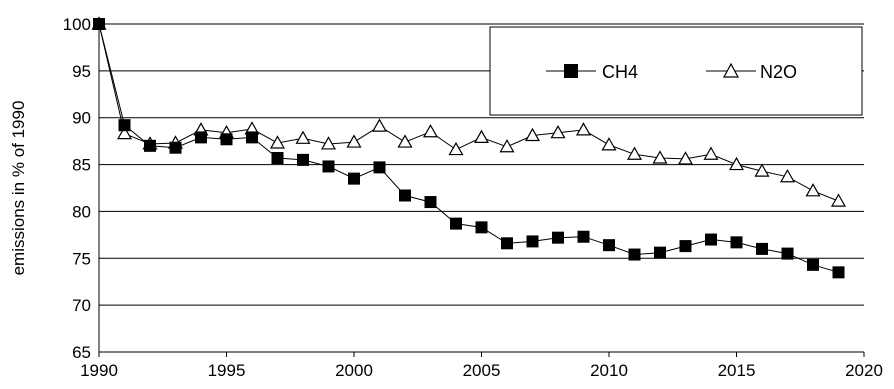 This screenshot has width=894, height=389. What do you see at coordinates (379, 125) in the screenshot?
I see `point-n2o-2001` at bounding box center [379, 125].